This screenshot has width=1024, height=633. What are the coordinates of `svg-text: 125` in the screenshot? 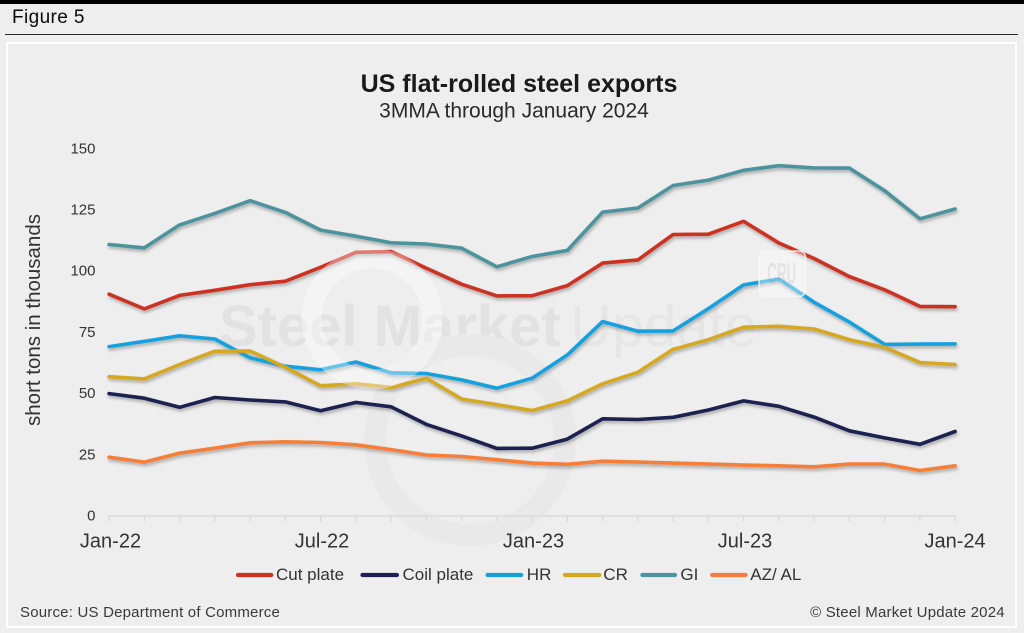 It's located at (82, 210).